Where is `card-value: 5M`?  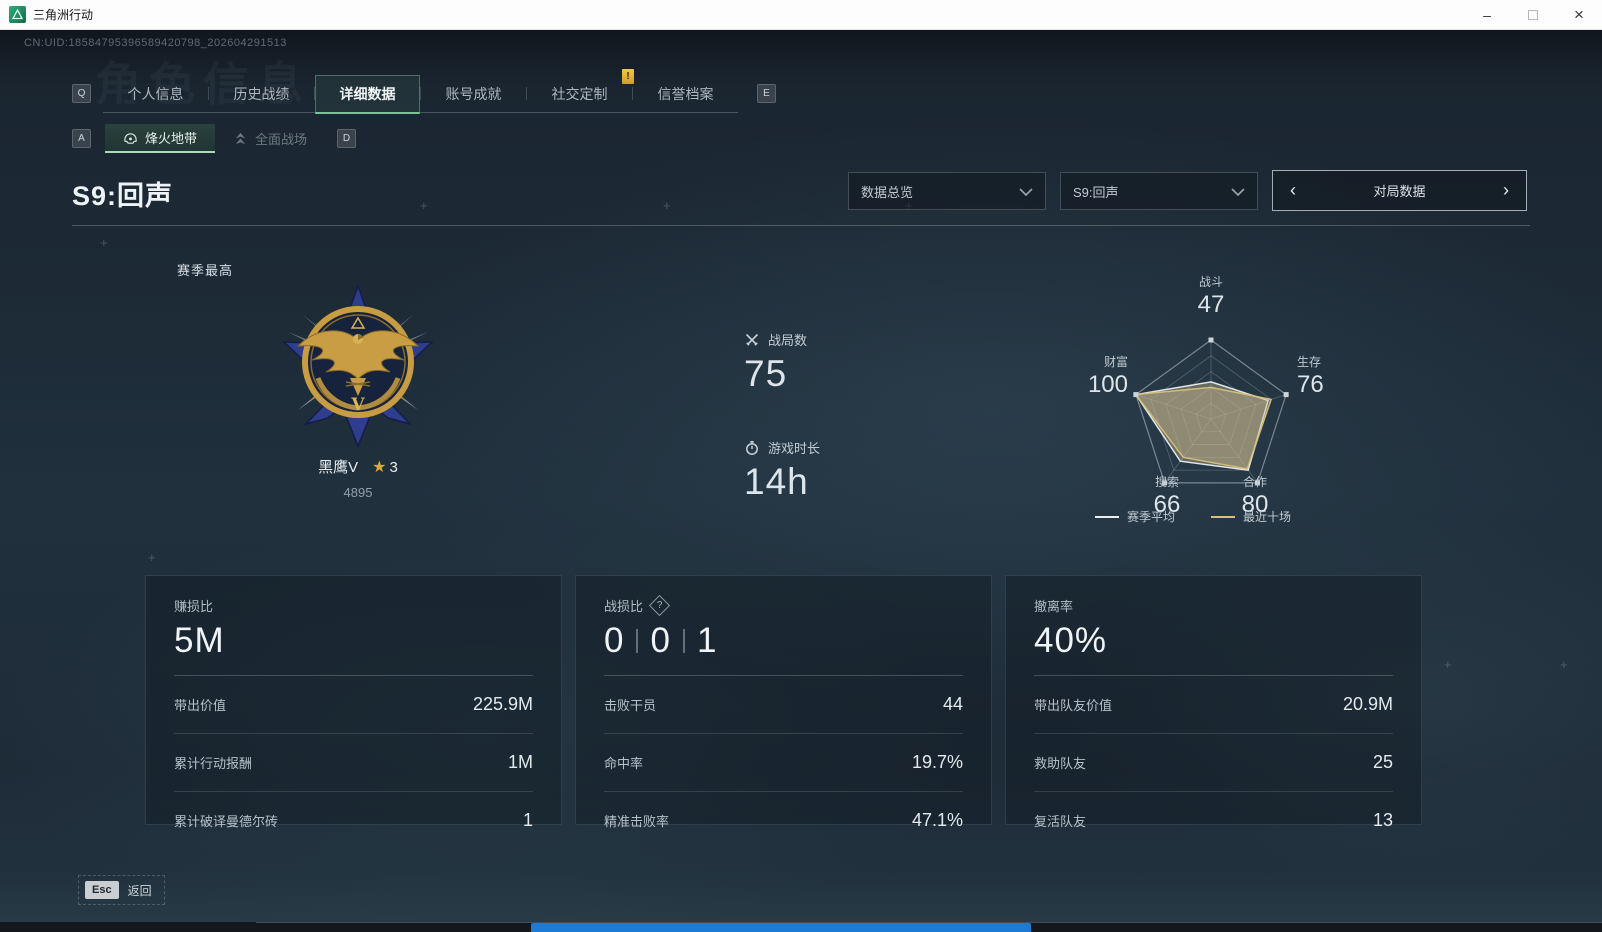 card-value: 5M is located at coordinates (199, 640).